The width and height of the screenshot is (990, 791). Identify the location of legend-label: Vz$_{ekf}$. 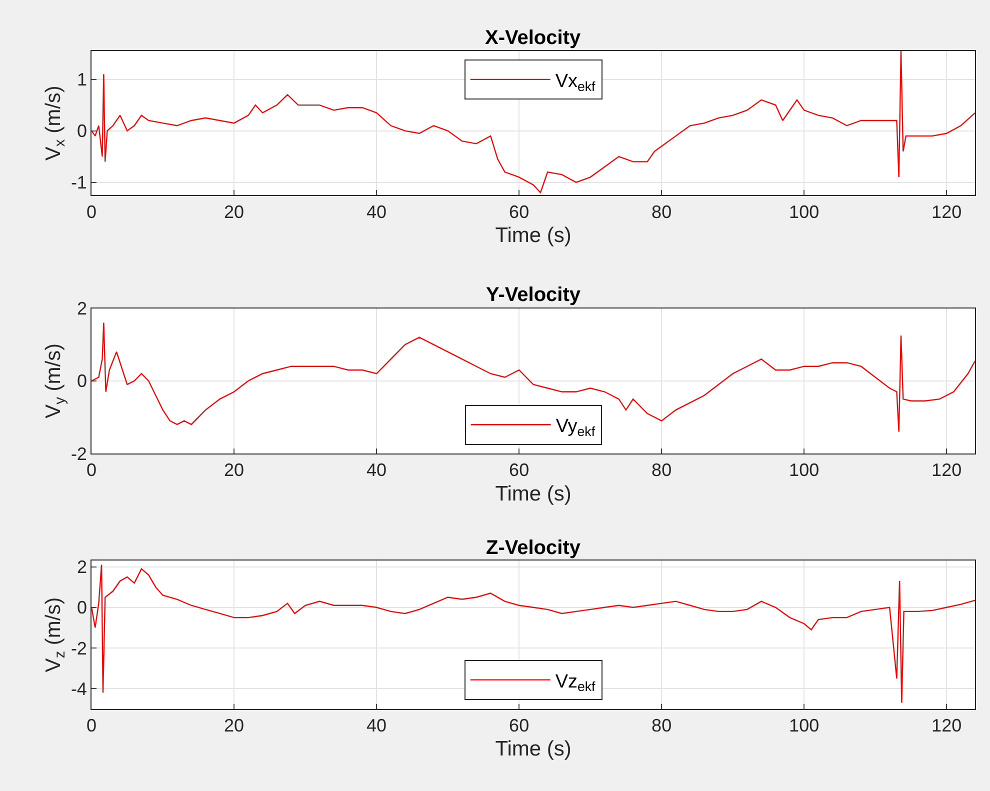
(575, 682).